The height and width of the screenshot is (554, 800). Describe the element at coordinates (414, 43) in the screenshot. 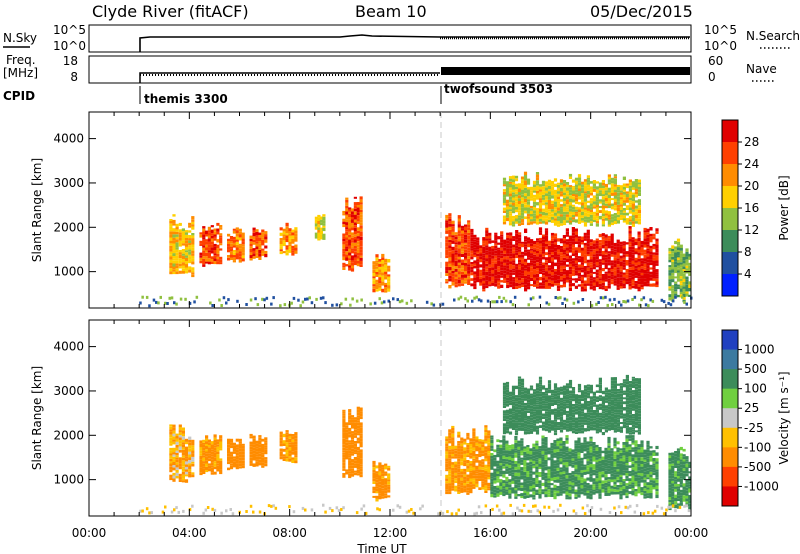

I see `nsky-trace` at that location.